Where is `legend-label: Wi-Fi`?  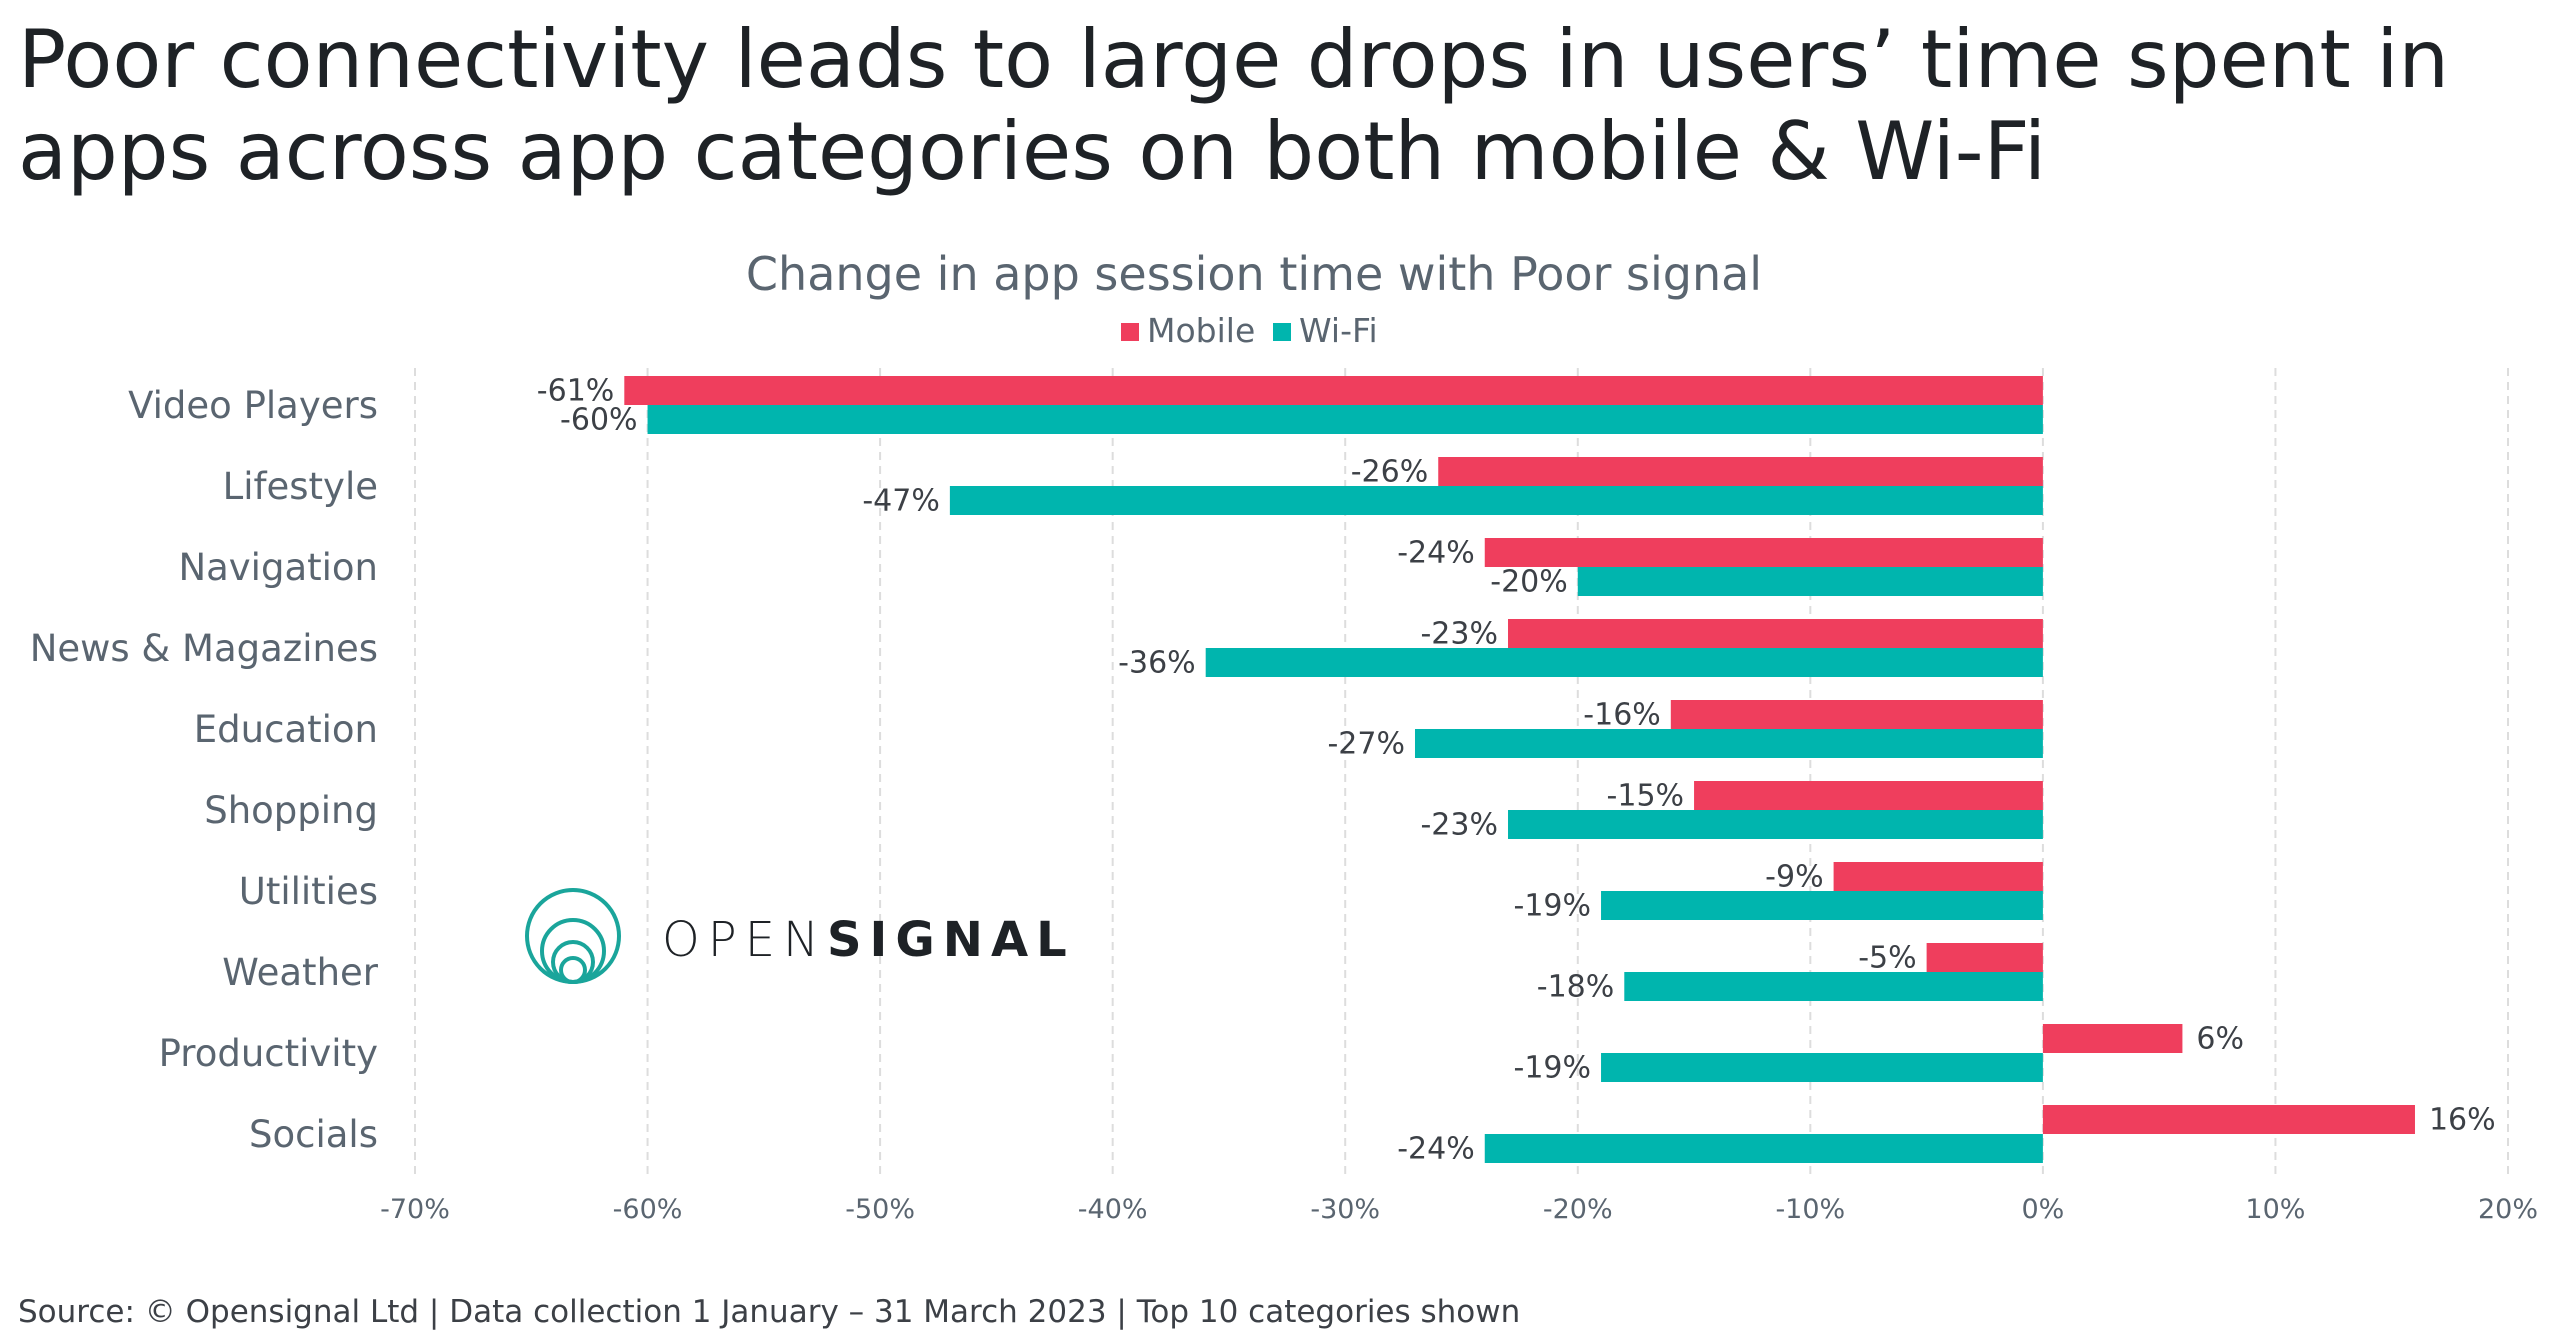 legend-label: Wi-Fi is located at coordinates (1338, 330).